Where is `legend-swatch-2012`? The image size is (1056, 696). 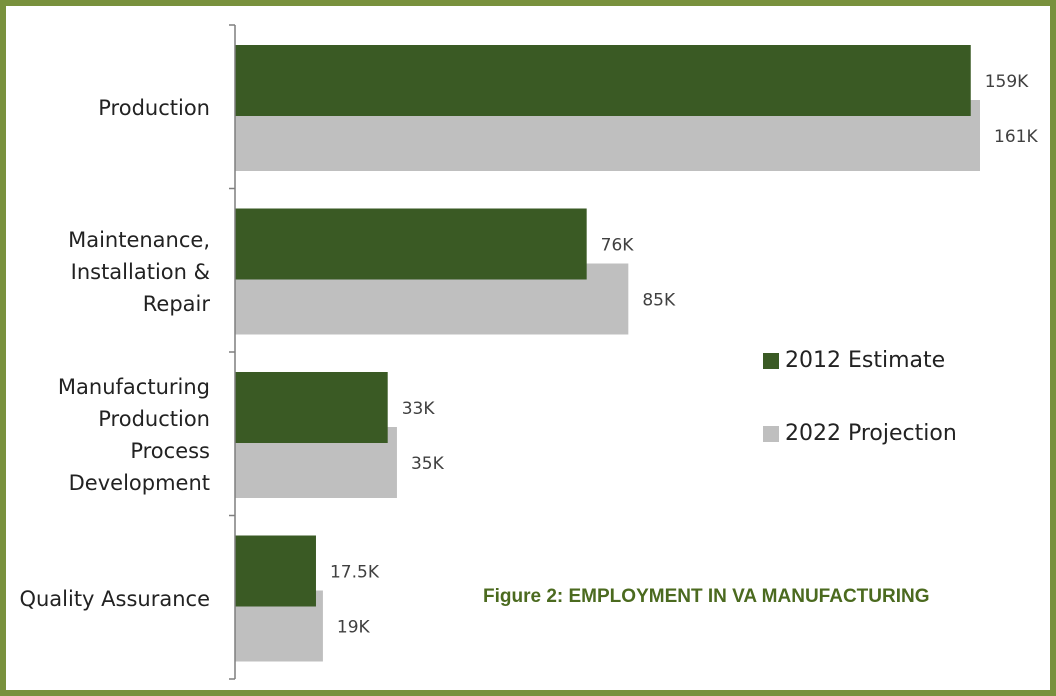
legend-swatch-2012 is located at coordinates (771, 360).